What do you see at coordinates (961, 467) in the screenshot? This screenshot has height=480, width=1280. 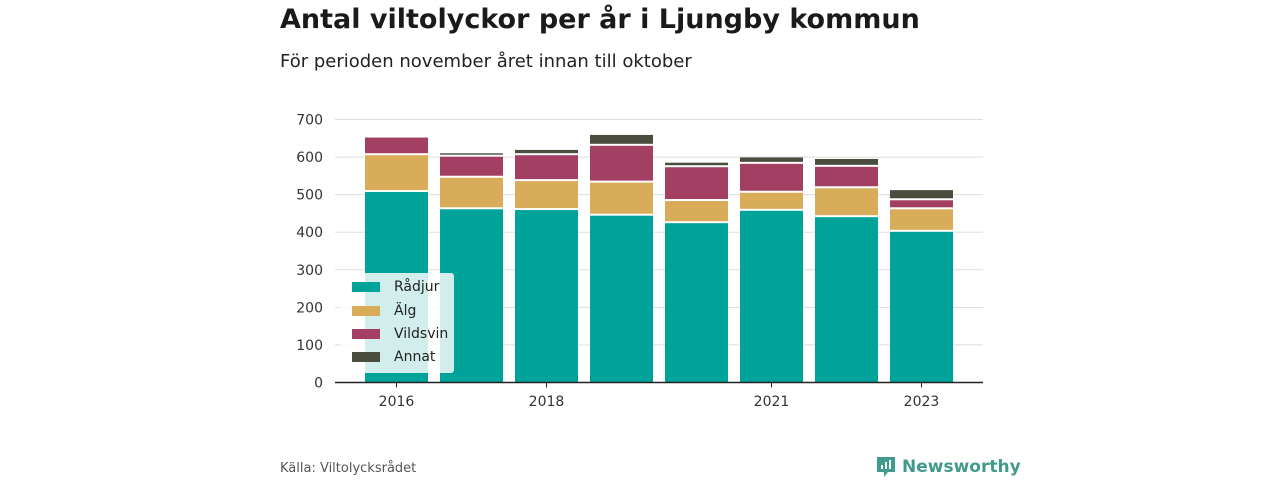 I see `brand-name: Newsworthy` at bounding box center [961, 467].